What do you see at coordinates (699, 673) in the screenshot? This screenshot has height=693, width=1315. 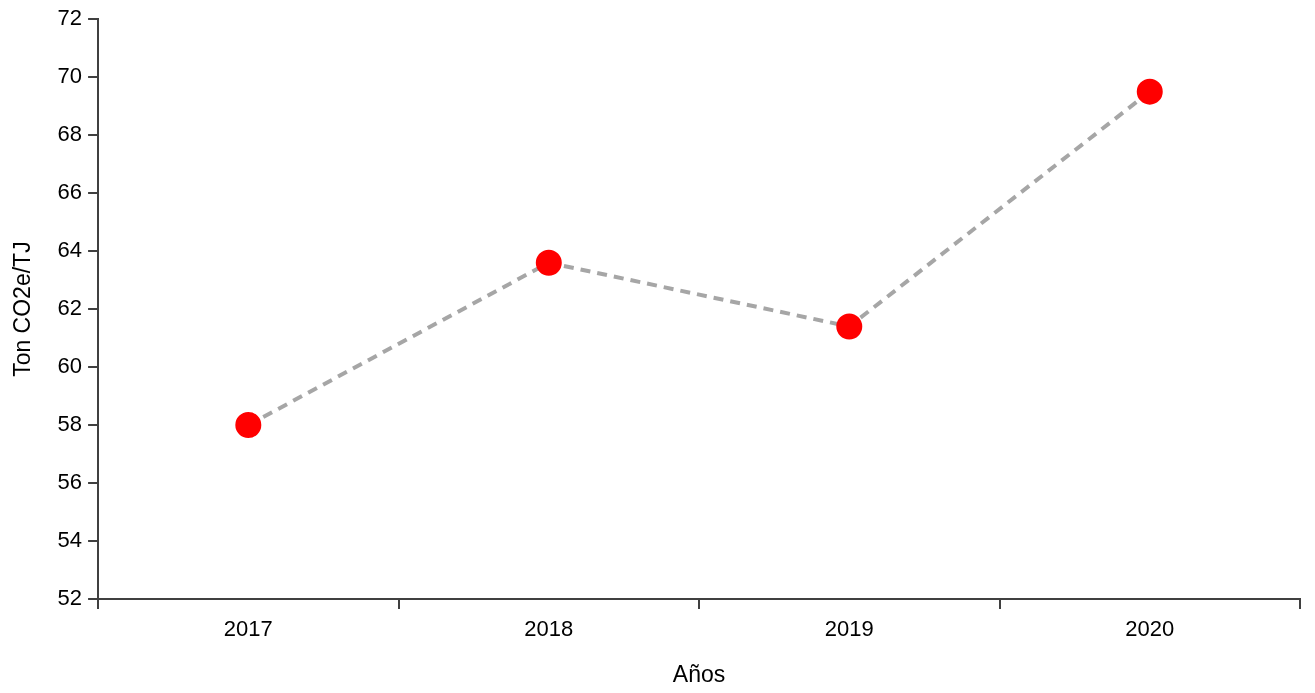 I see `x-axis-title: Años` at bounding box center [699, 673].